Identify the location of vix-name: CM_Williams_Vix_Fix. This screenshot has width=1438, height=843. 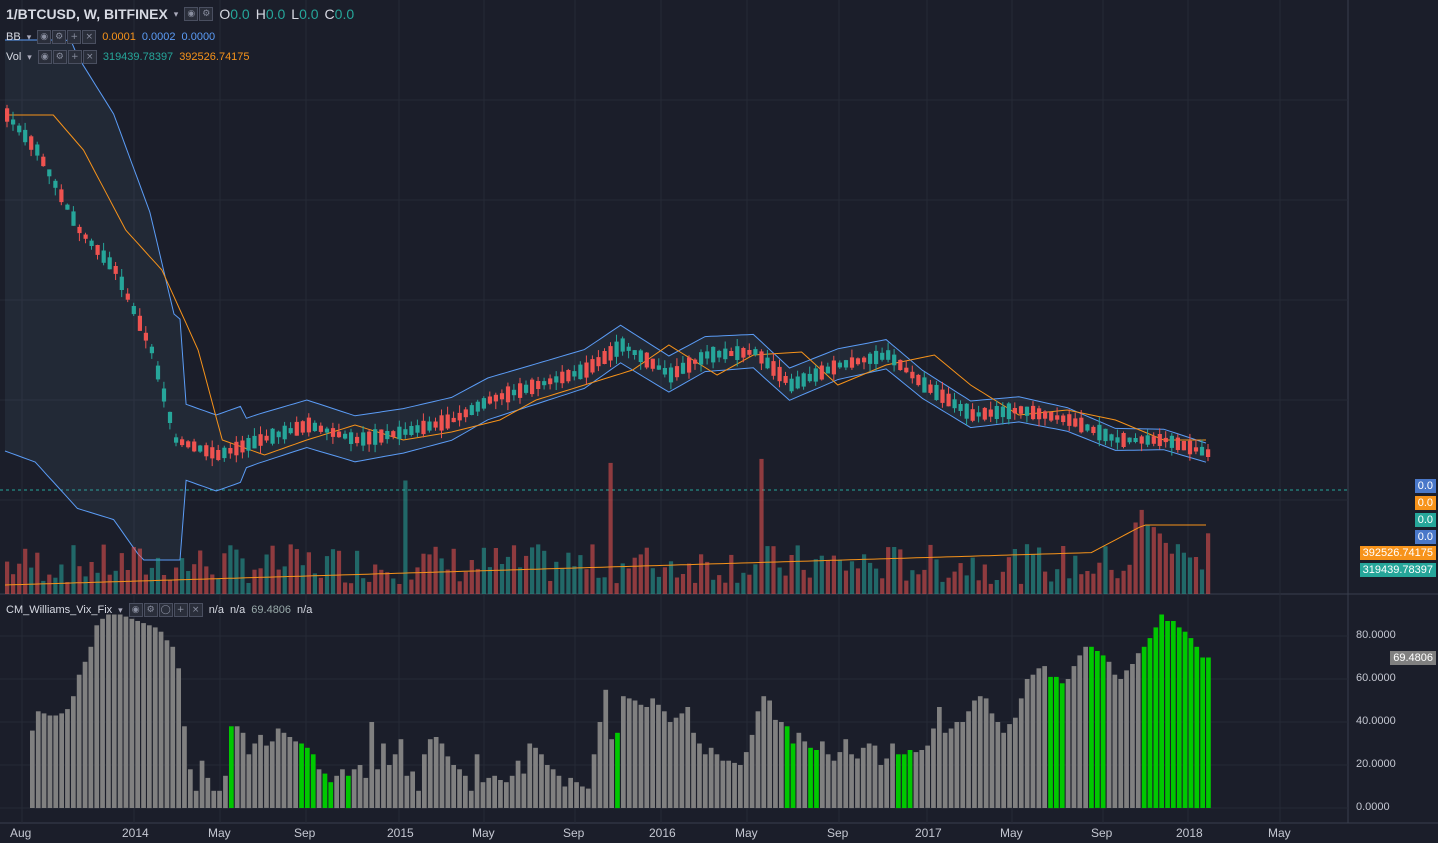
(59, 610).